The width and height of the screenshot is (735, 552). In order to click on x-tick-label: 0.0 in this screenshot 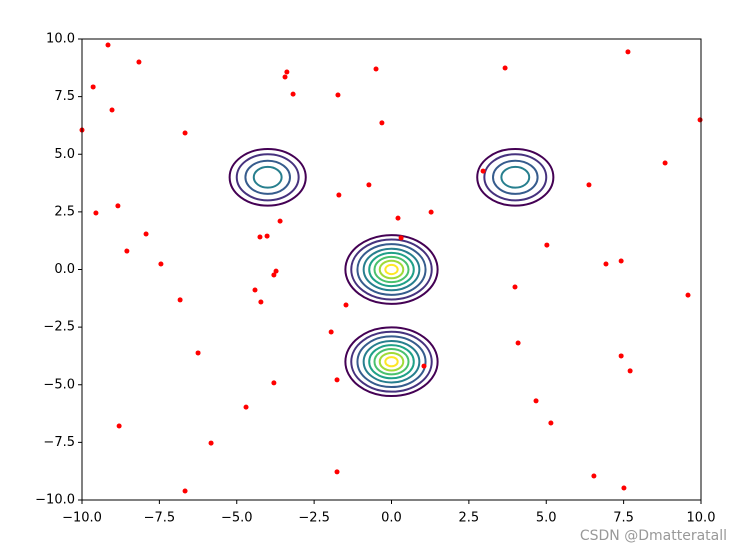, I will do `click(391, 518)`.